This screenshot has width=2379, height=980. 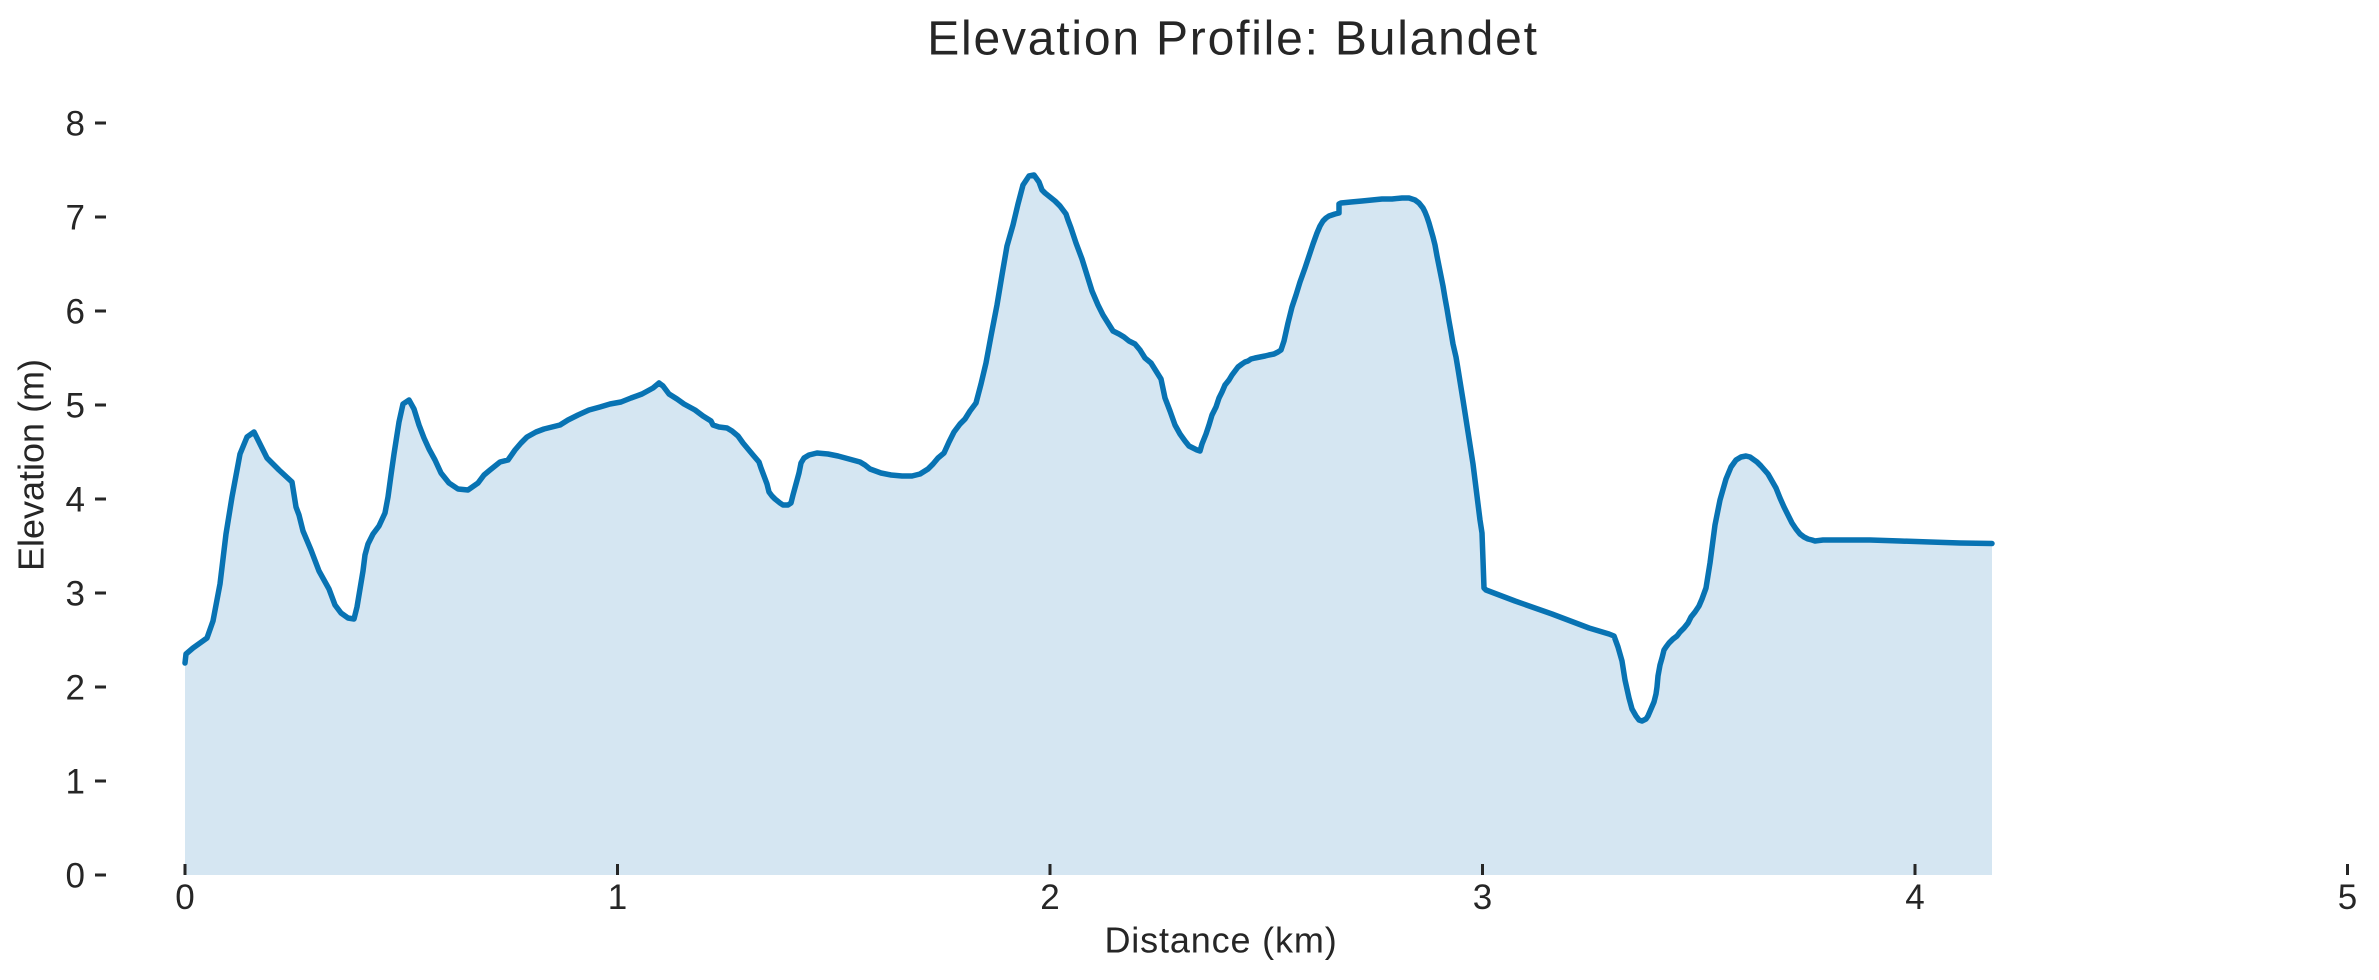 I want to click on svg-text: 7, so click(x=75, y=218).